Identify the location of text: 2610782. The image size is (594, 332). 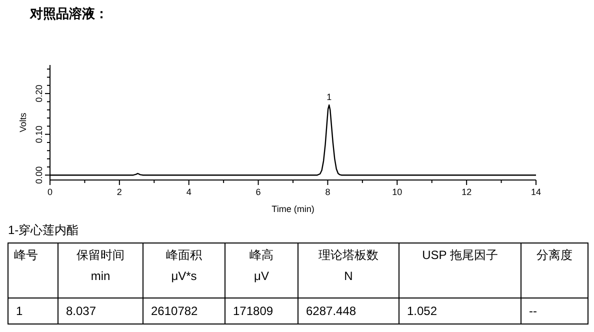
(174, 311).